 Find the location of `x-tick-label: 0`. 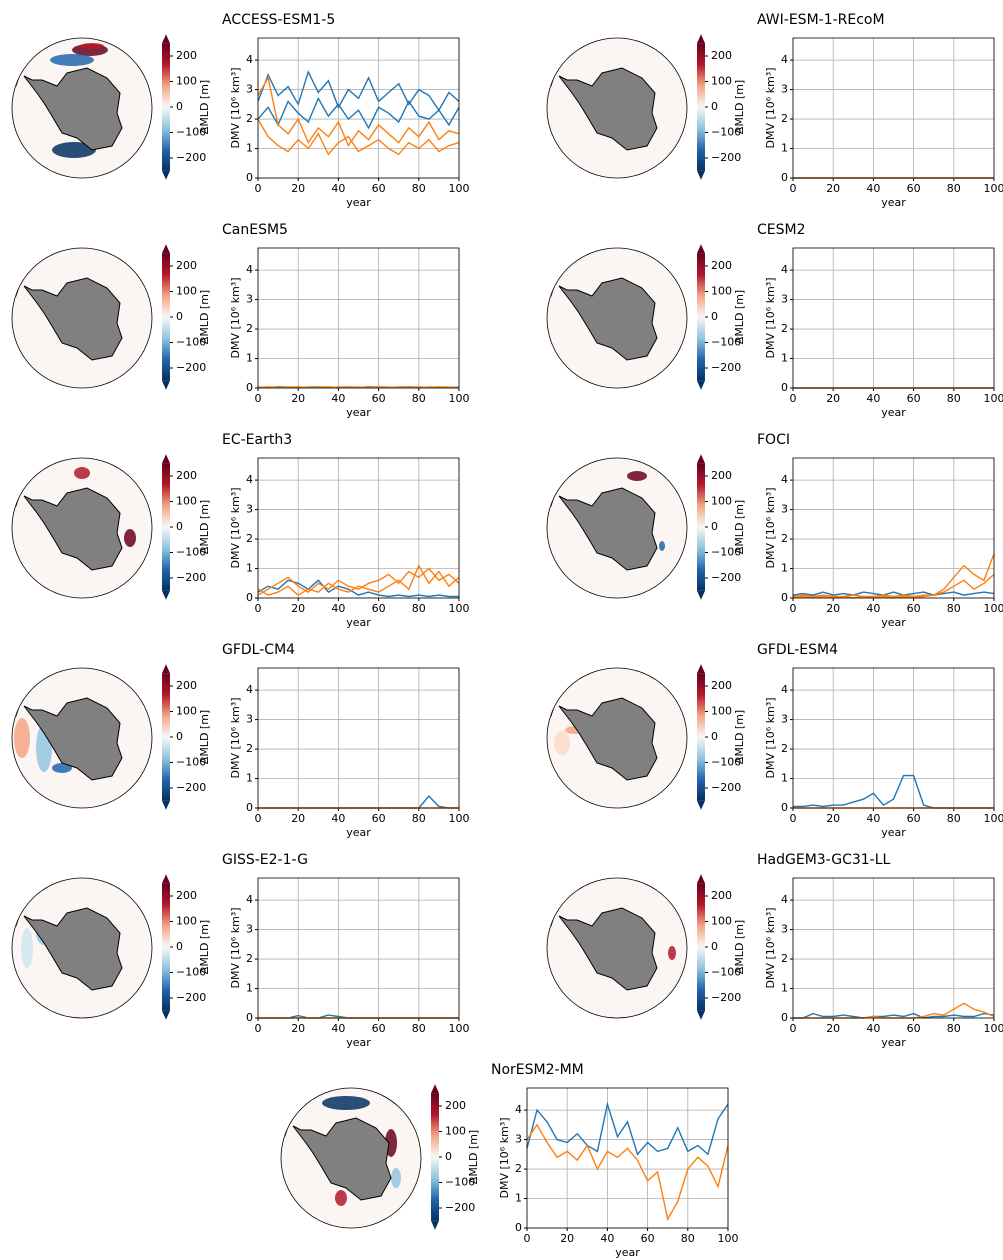

x-tick-label: 0 is located at coordinates (258, 608).